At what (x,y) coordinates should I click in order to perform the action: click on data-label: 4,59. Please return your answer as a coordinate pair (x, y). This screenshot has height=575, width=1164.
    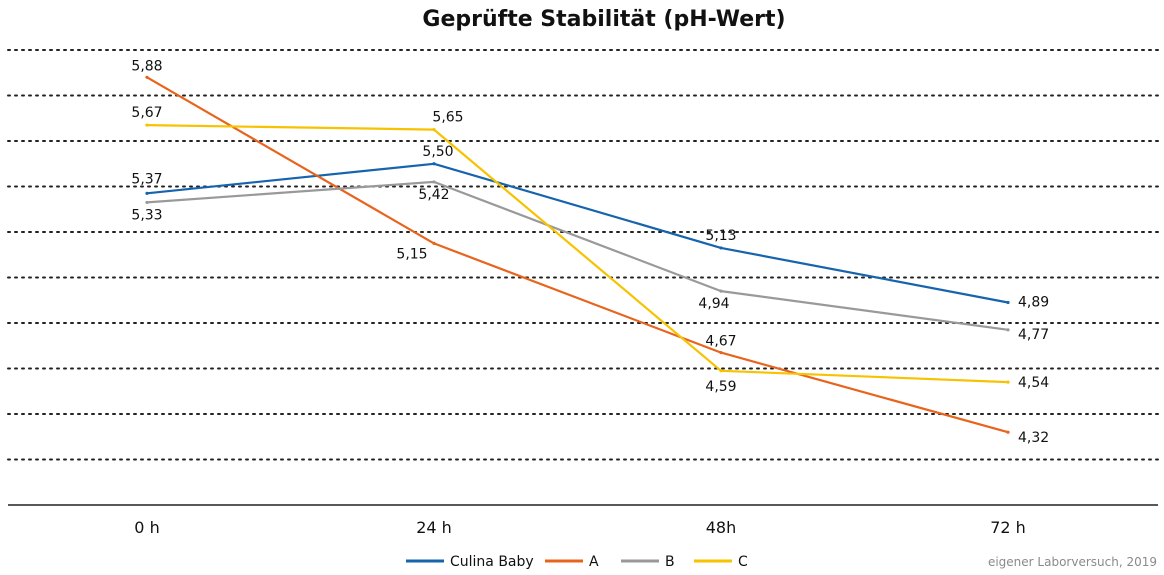
    Looking at the image, I should click on (720, 387).